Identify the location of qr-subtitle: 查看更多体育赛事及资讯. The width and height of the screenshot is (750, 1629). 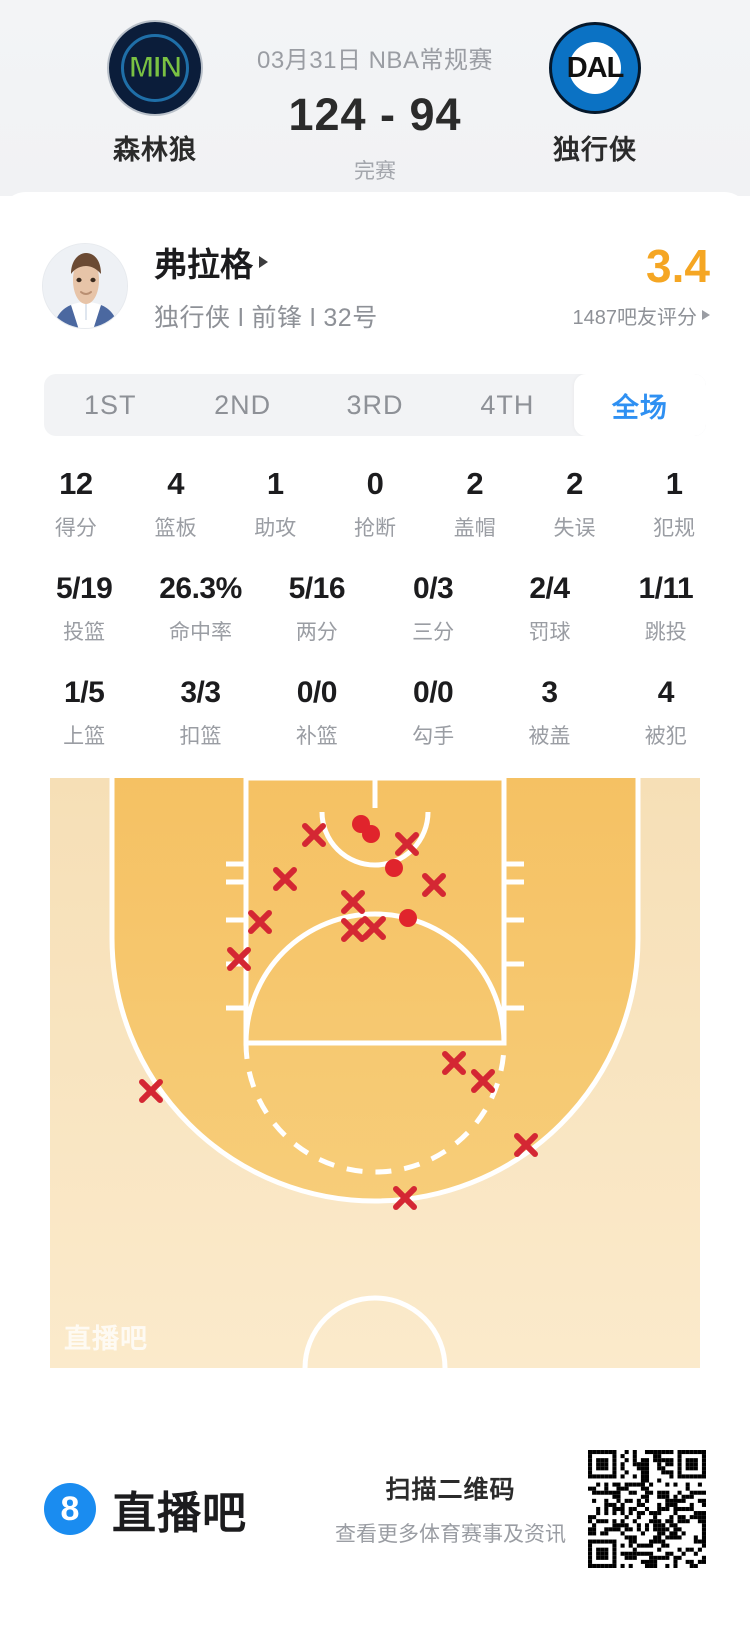
(450, 1534).